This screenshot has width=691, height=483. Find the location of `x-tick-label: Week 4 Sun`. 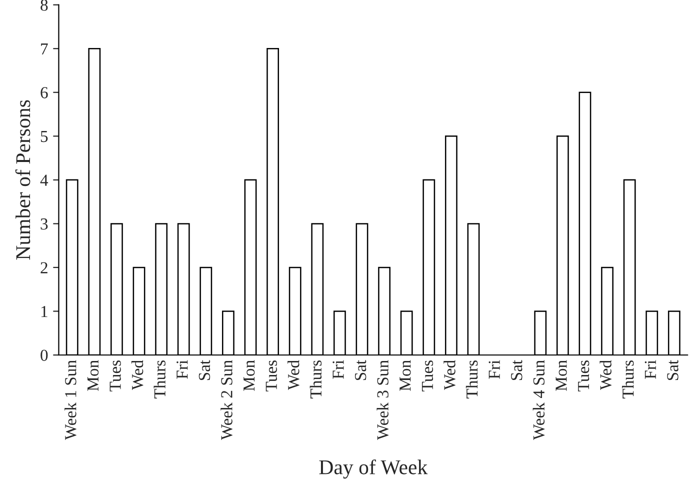

x-tick-label: Week 4 Sun is located at coordinates (538, 400).